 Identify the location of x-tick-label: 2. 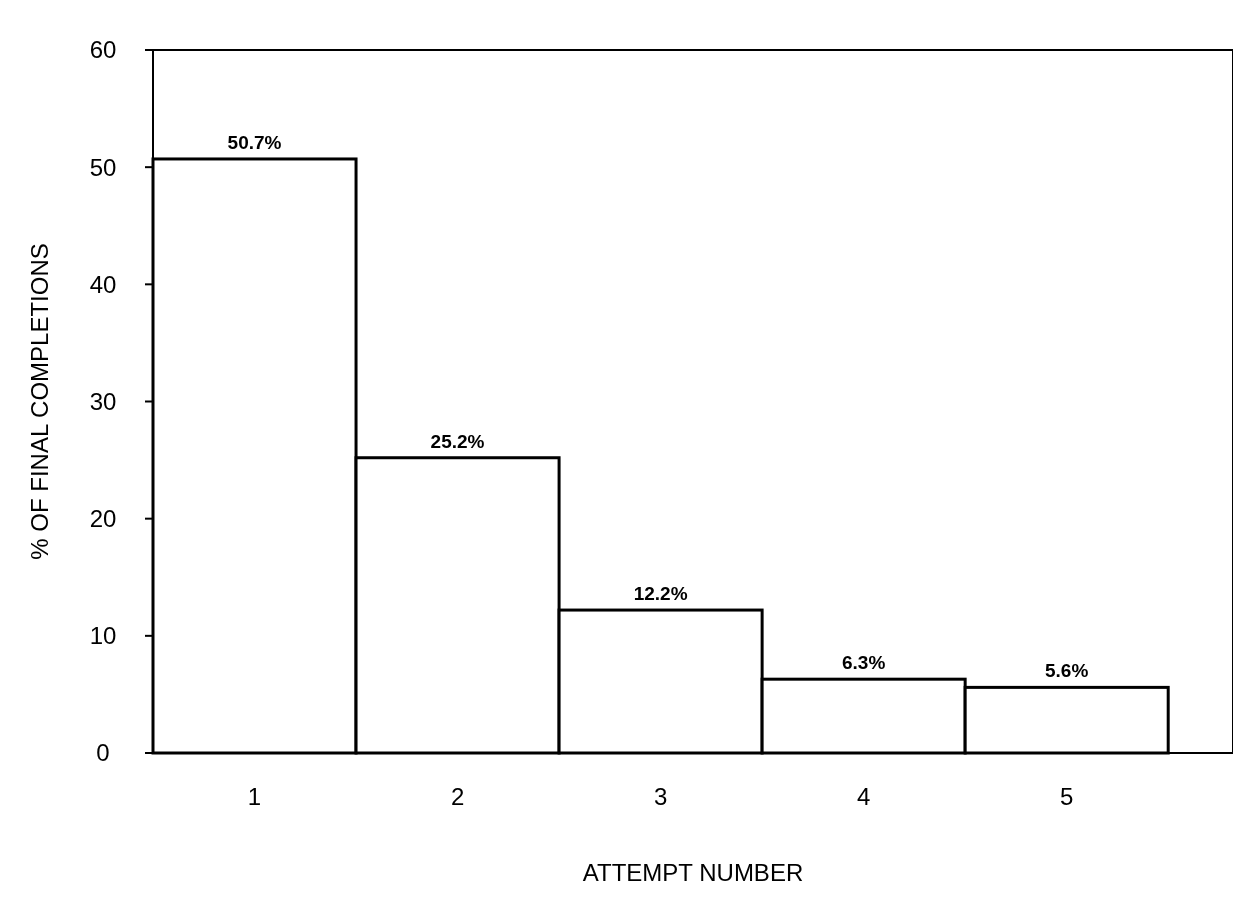
(457, 796).